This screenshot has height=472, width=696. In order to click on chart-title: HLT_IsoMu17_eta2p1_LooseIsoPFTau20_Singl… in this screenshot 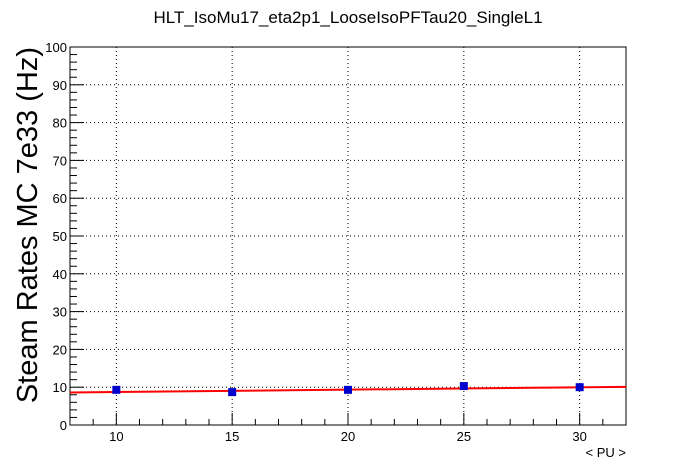, I will do `click(347, 17)`.